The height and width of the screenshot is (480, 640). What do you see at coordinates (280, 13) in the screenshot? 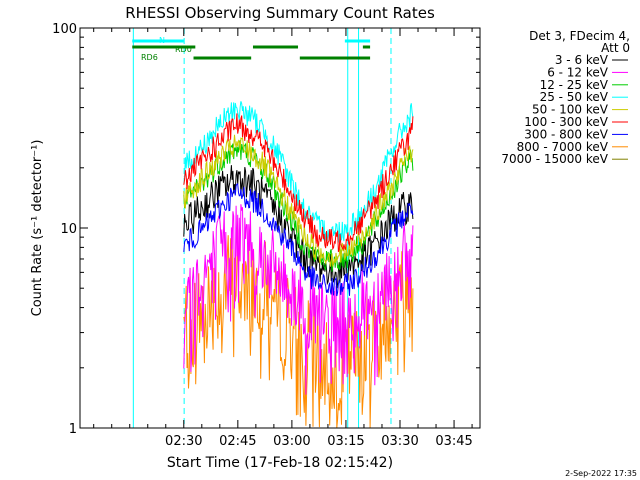
I see `chart-title: RHESSI Observing Summary Count Rates` at bounding box center [280, 13].